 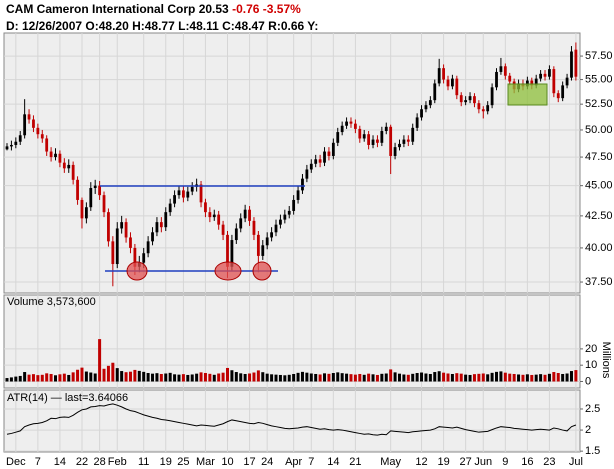 What do you see at coordinates (137, 271) in the screenshot?
I see `support-circle` at bounding box center [137, 271].